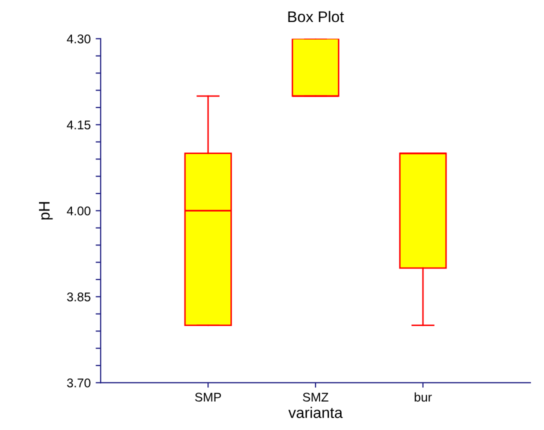 The width and height of the screenshot is (544, 430). What do you see at coordinates (316, 16) in the screenshot?
I see `chart-title: Box Plot` at bounding box center [316, 16].